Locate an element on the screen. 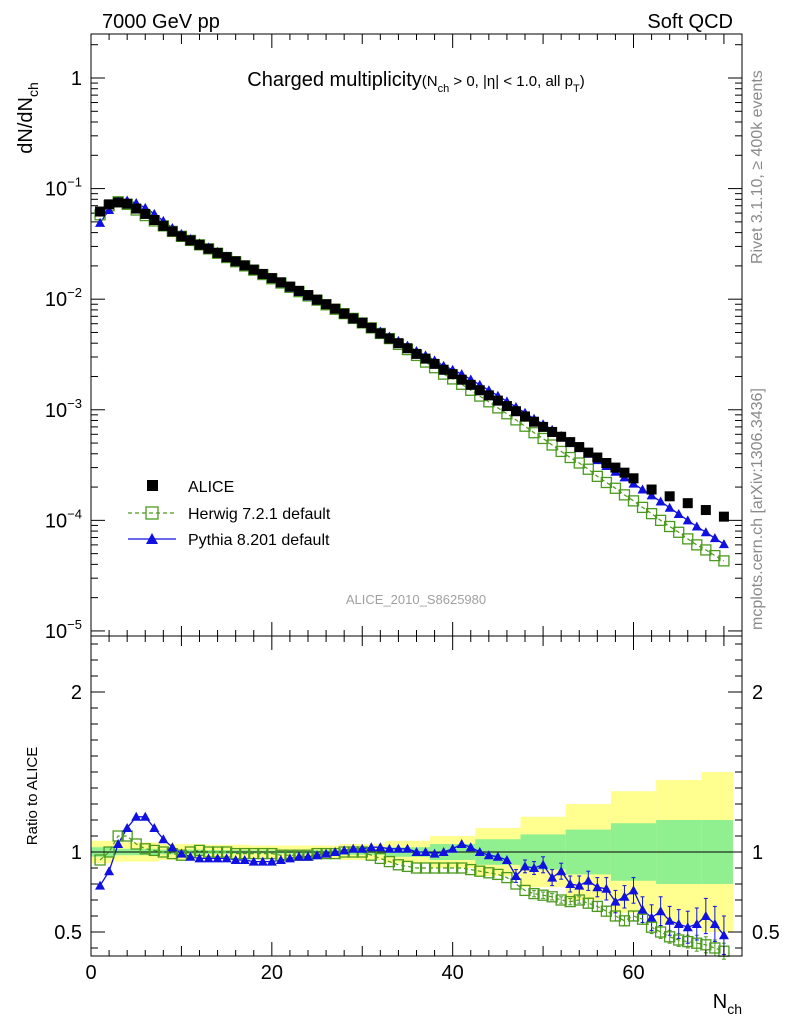  header-left: 7000 GeV pp is located at coordinates (161, 22).